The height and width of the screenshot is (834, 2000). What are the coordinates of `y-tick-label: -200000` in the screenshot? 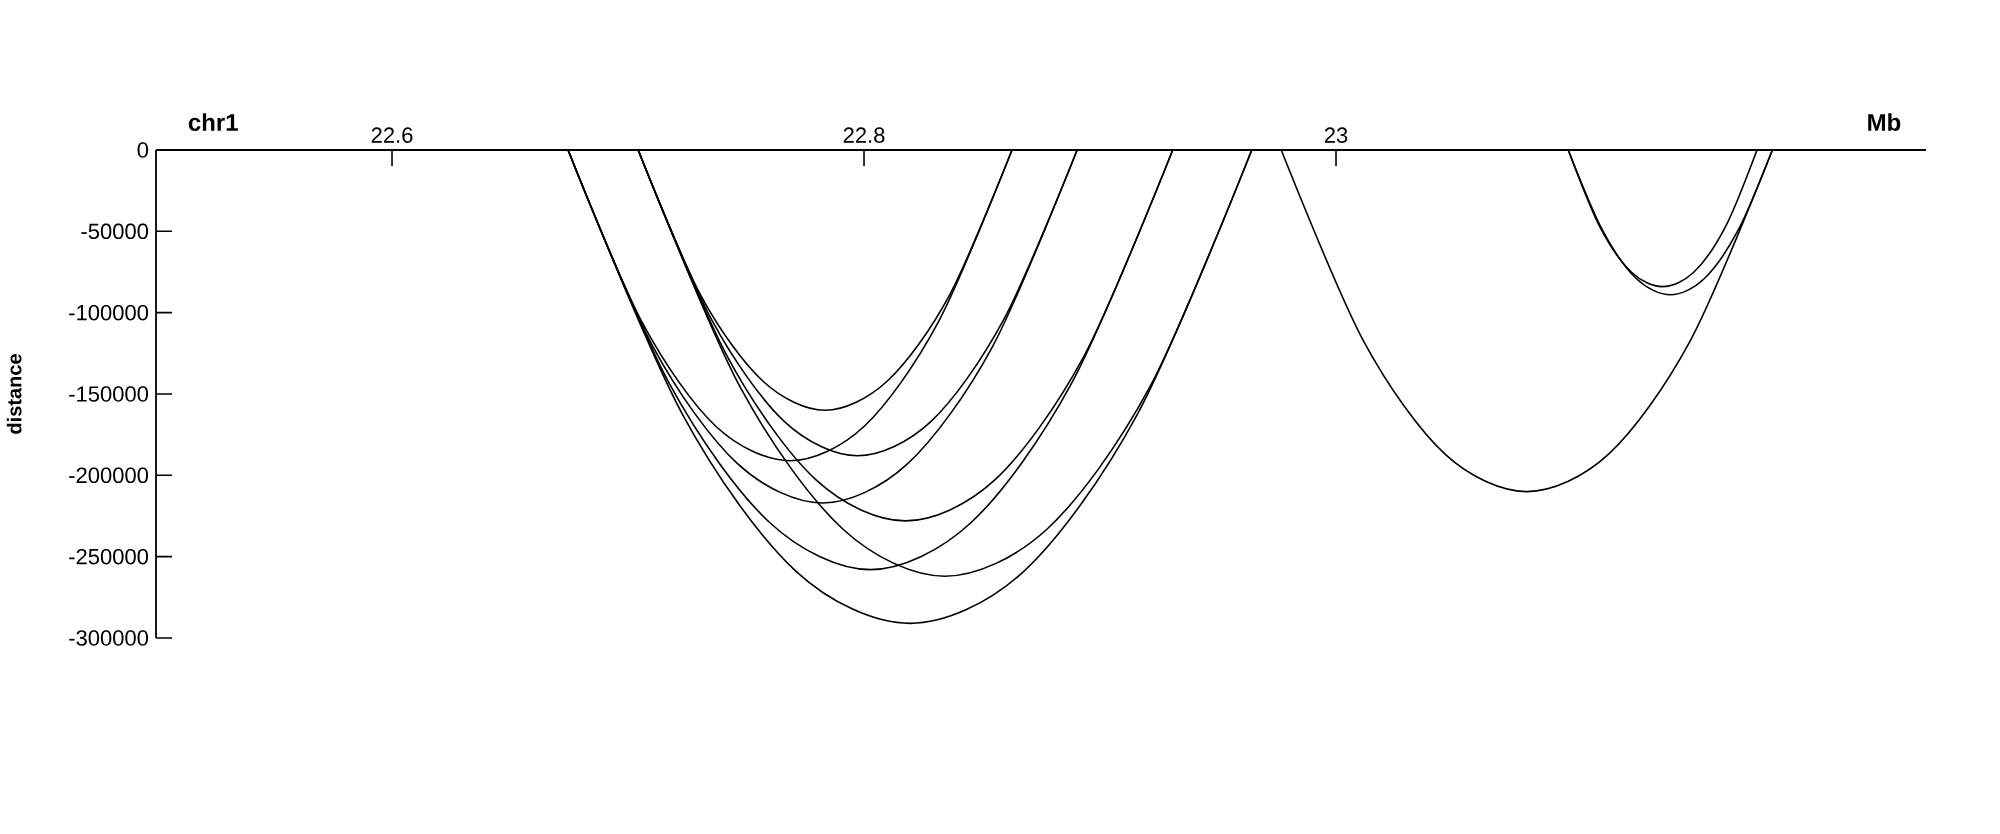 It's located at (109, 475).